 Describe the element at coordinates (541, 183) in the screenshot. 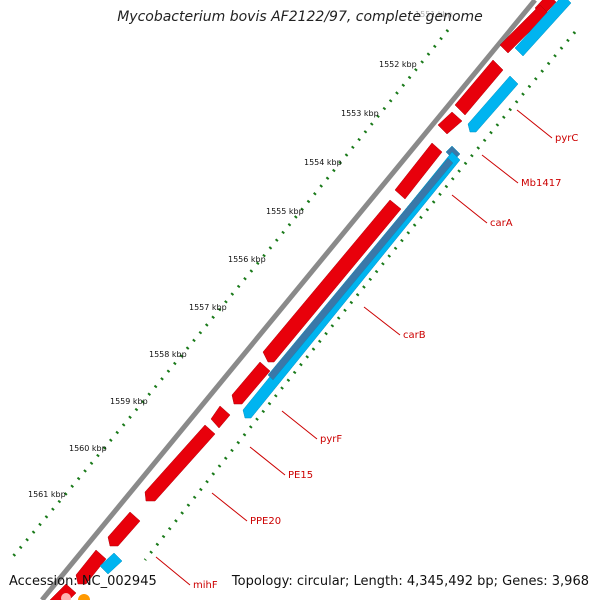

I see `gene-label-mb1417: Mb1417` at that location.